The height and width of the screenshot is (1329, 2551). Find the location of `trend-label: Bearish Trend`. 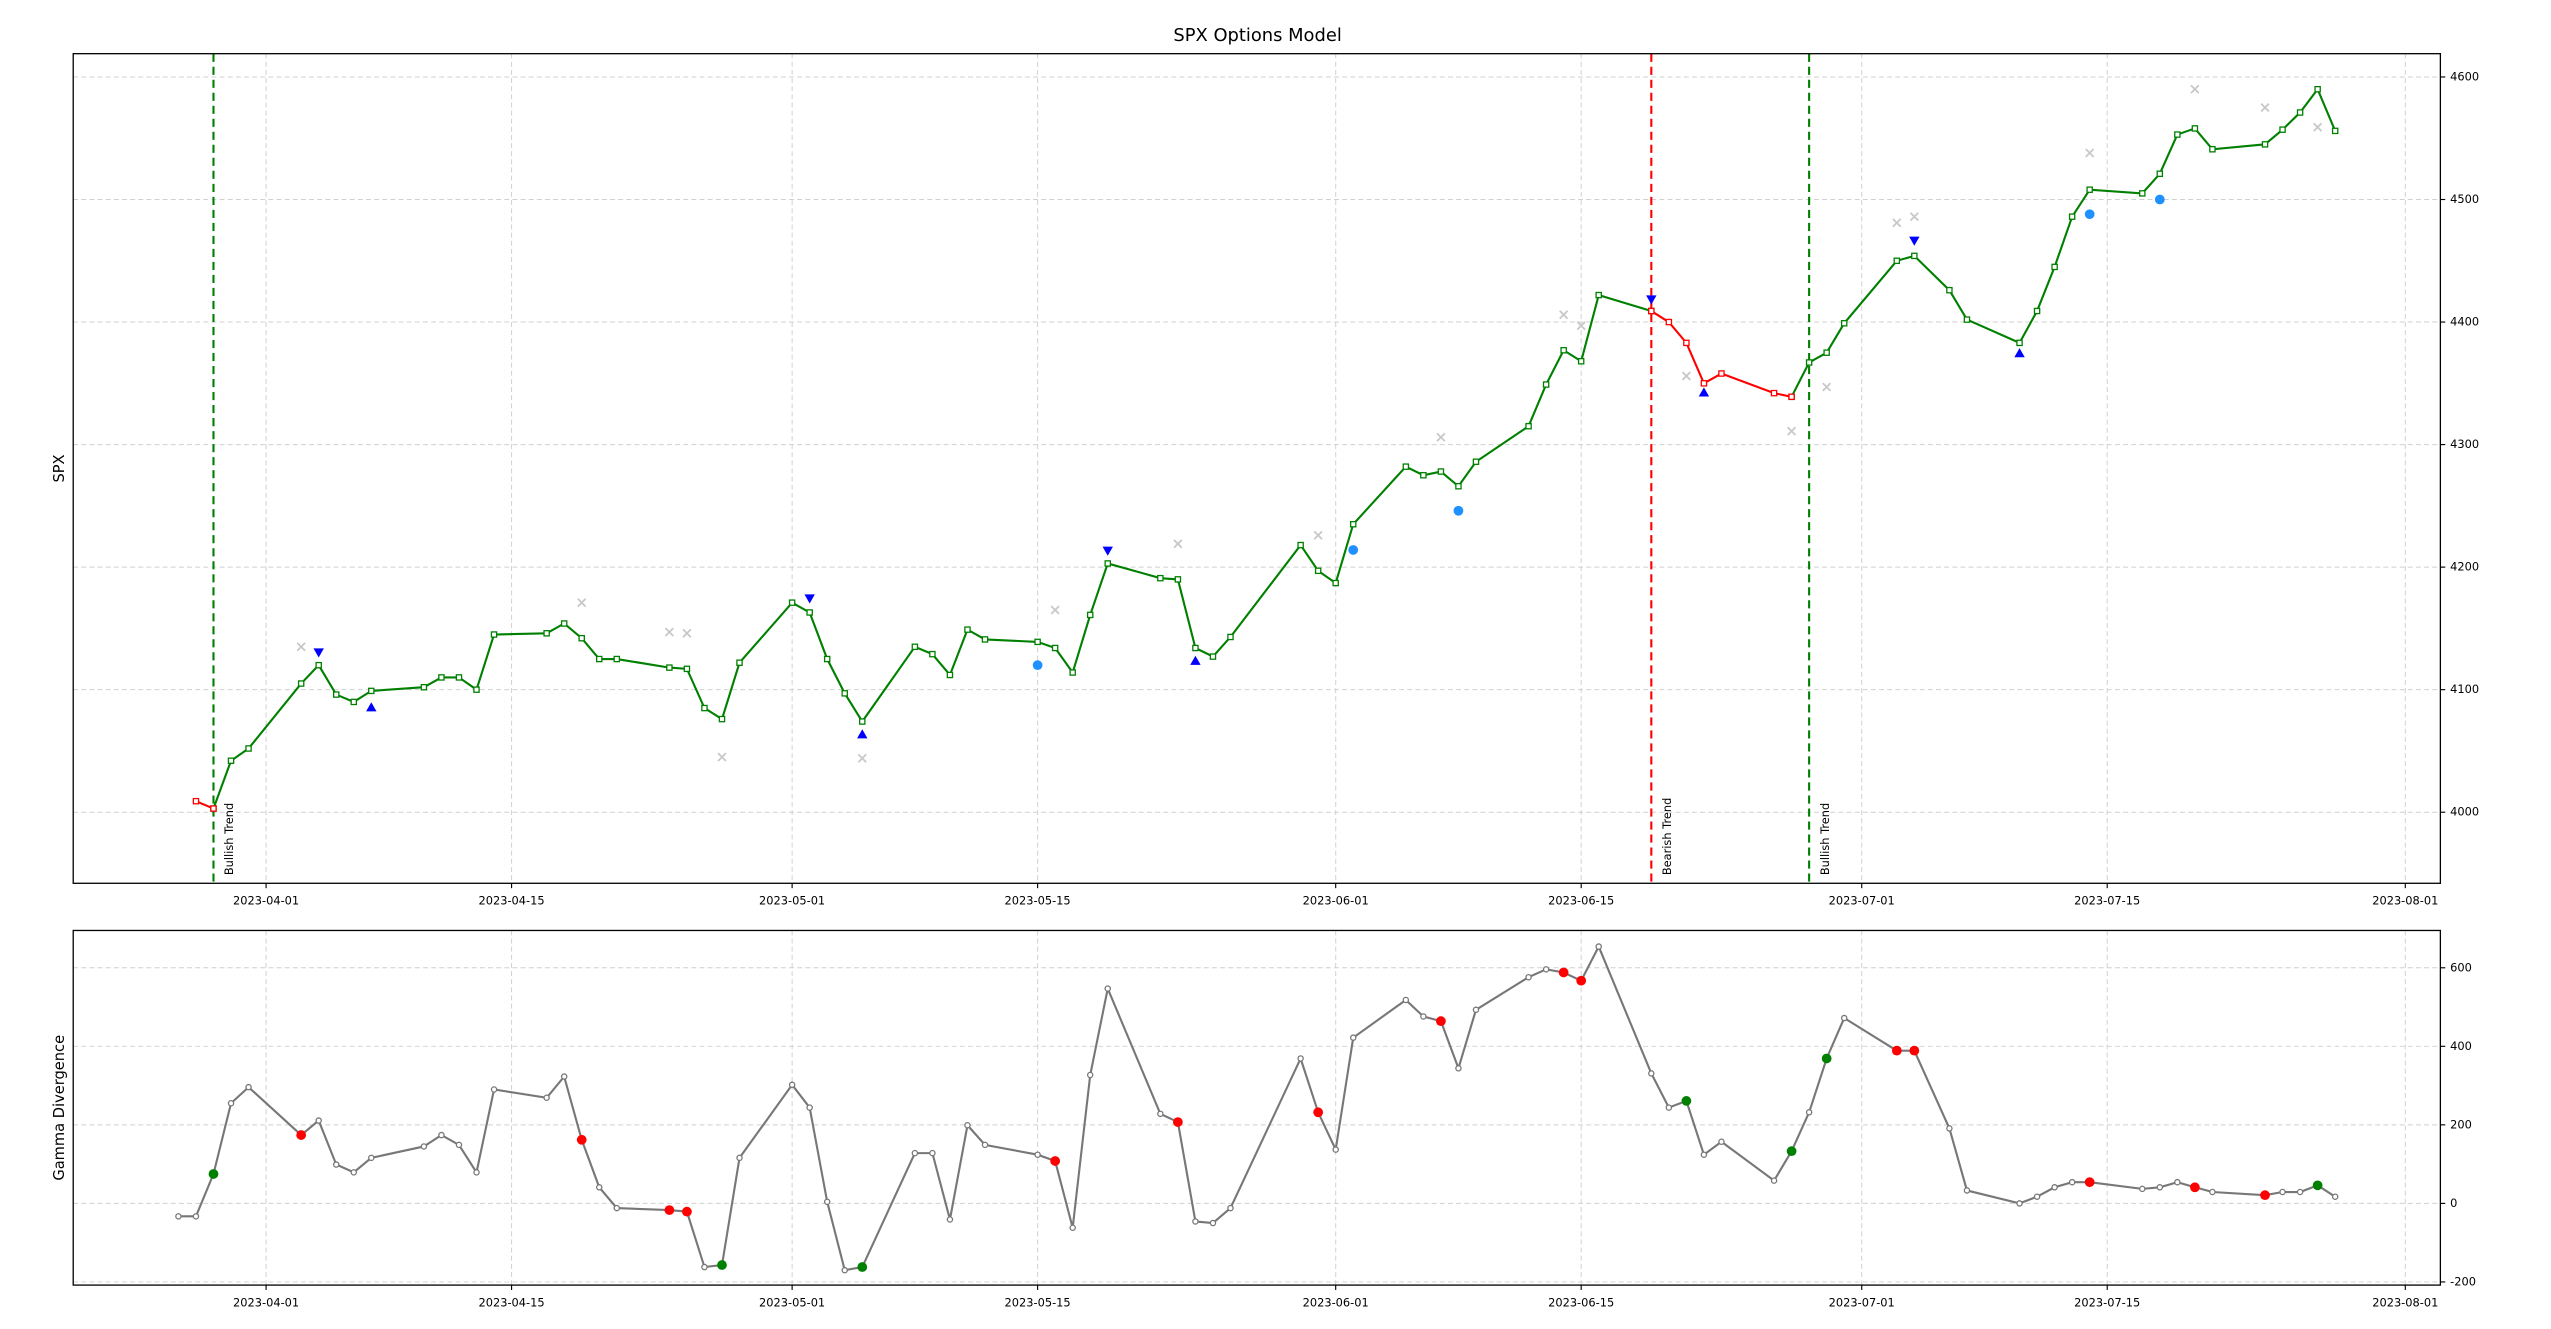

trend-label: Bearish Trend is located at coordinates (1667, 836).